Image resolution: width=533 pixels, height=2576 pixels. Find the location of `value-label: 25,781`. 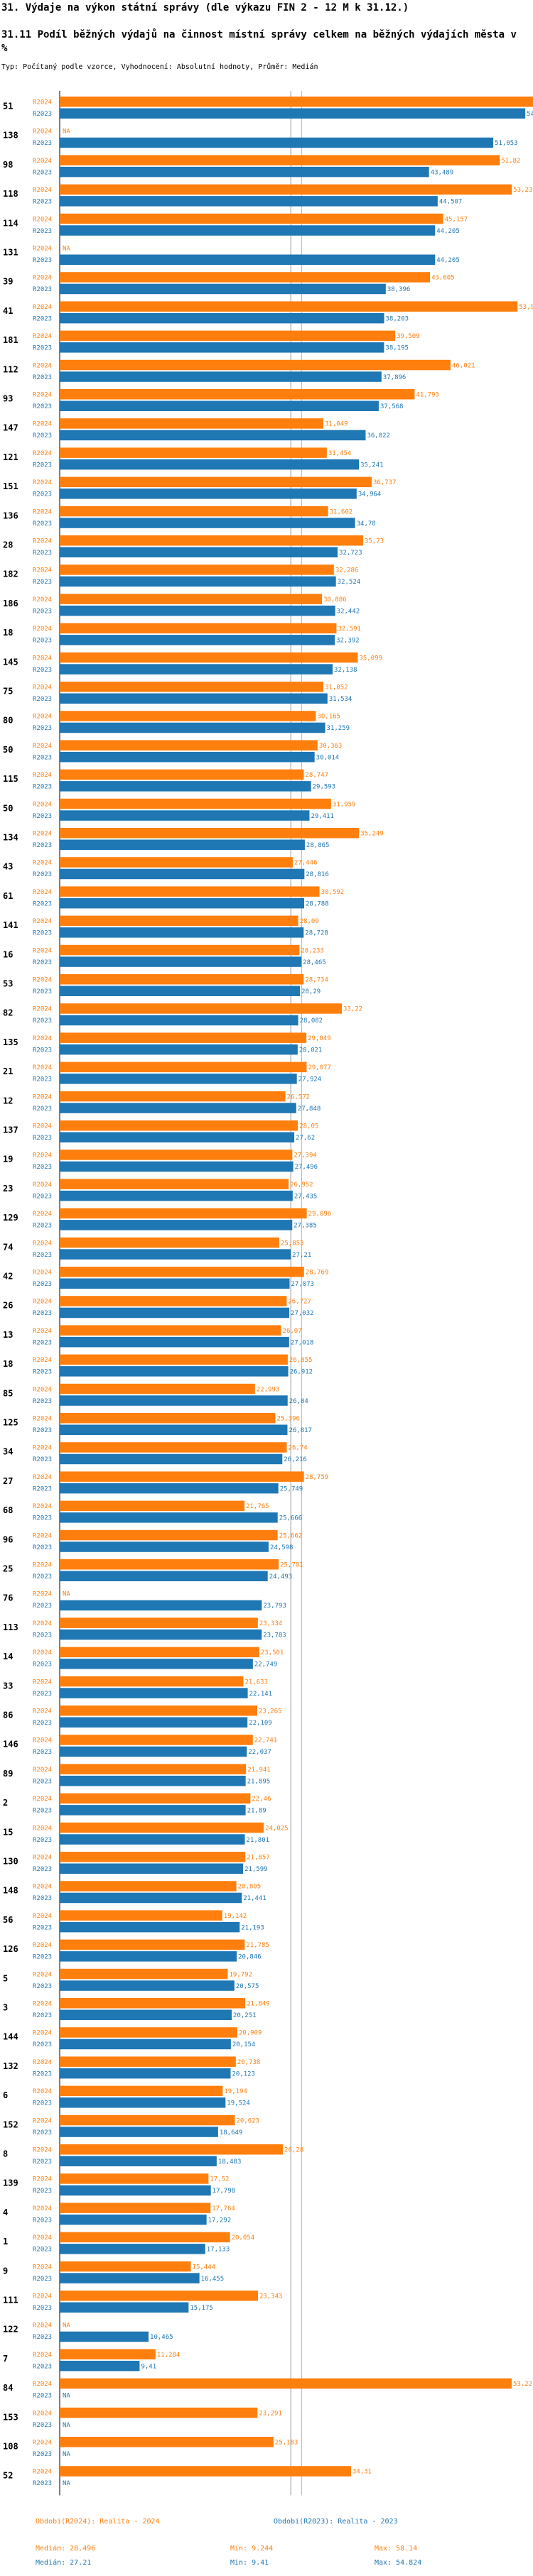

value-label: 25,781 is located at coordinates (291, 1565).